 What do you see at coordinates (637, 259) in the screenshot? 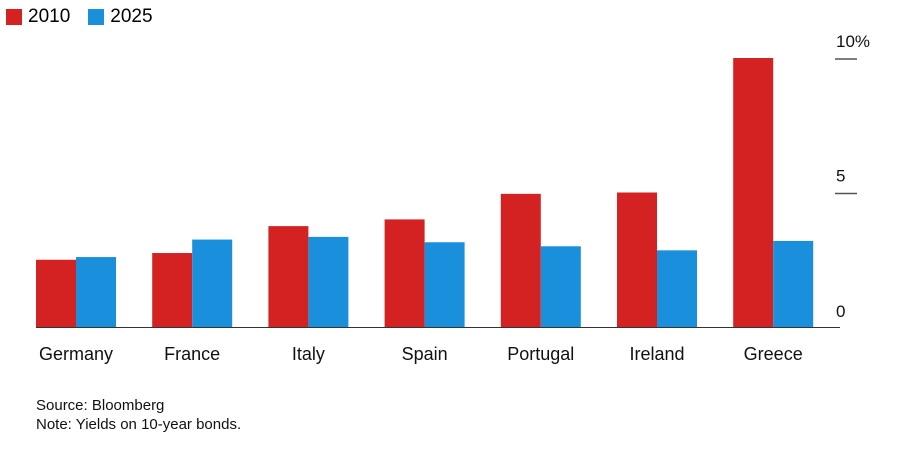
I see `bar-2010-ireland` at bounding box center [637, 259].